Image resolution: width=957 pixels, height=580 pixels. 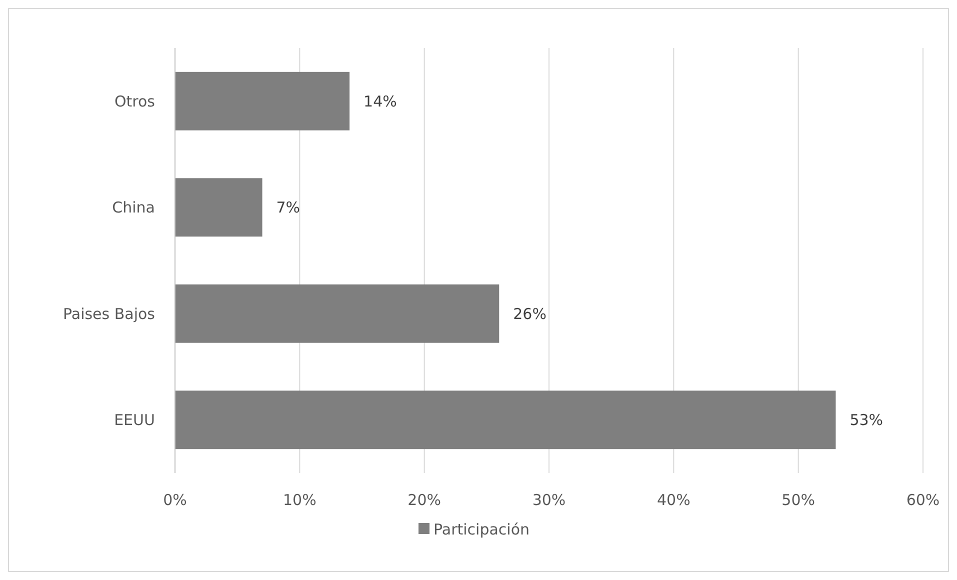 I want to click on x-tick-label: 0%, so click(x=175, y=500).